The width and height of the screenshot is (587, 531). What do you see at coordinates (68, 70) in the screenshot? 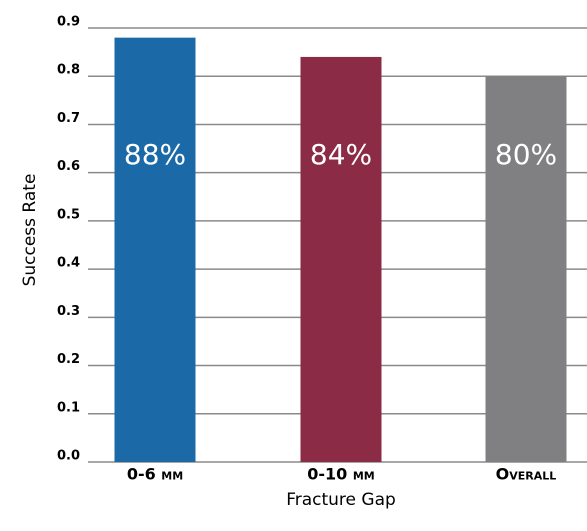
I see `y-tick-label: 0.8` at bounding box center [68, 70].